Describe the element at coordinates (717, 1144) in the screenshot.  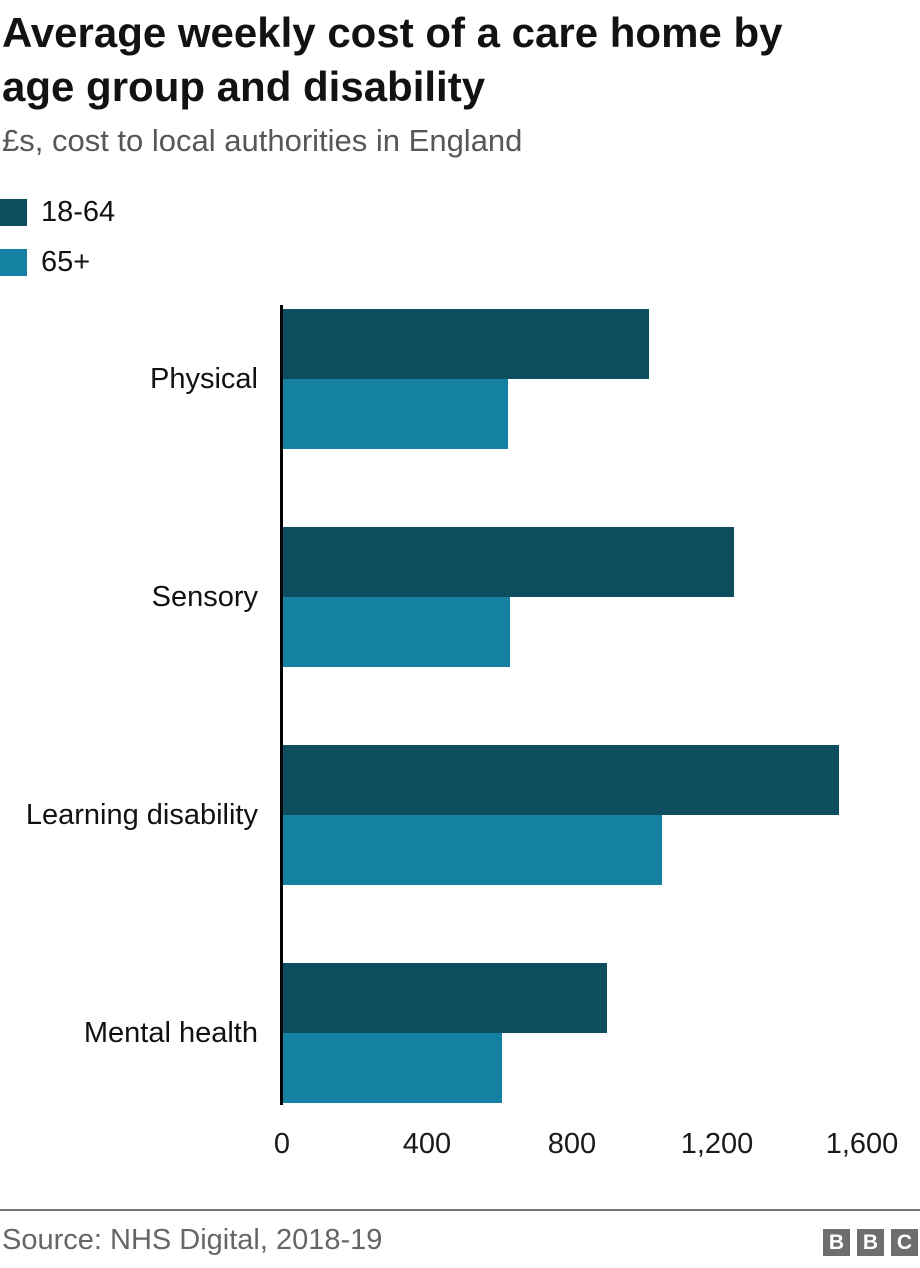
I see `x-tick-1200: 1,200` at that location.